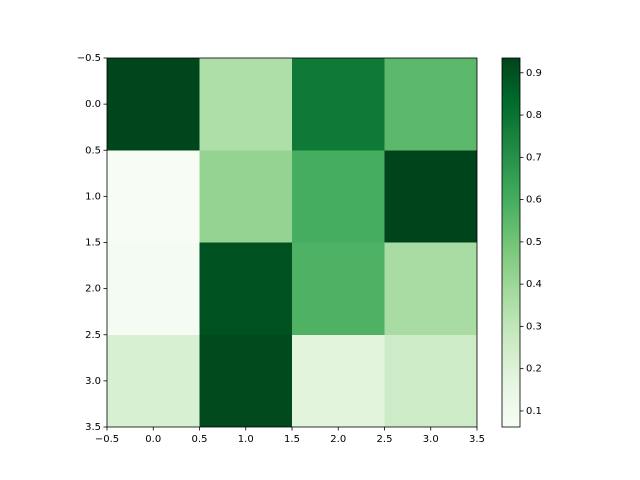  What do you see at coordinates (93, 381) in the screenshot?
I see `y-tick-label: 3.0` at bounding box center [93, 381].